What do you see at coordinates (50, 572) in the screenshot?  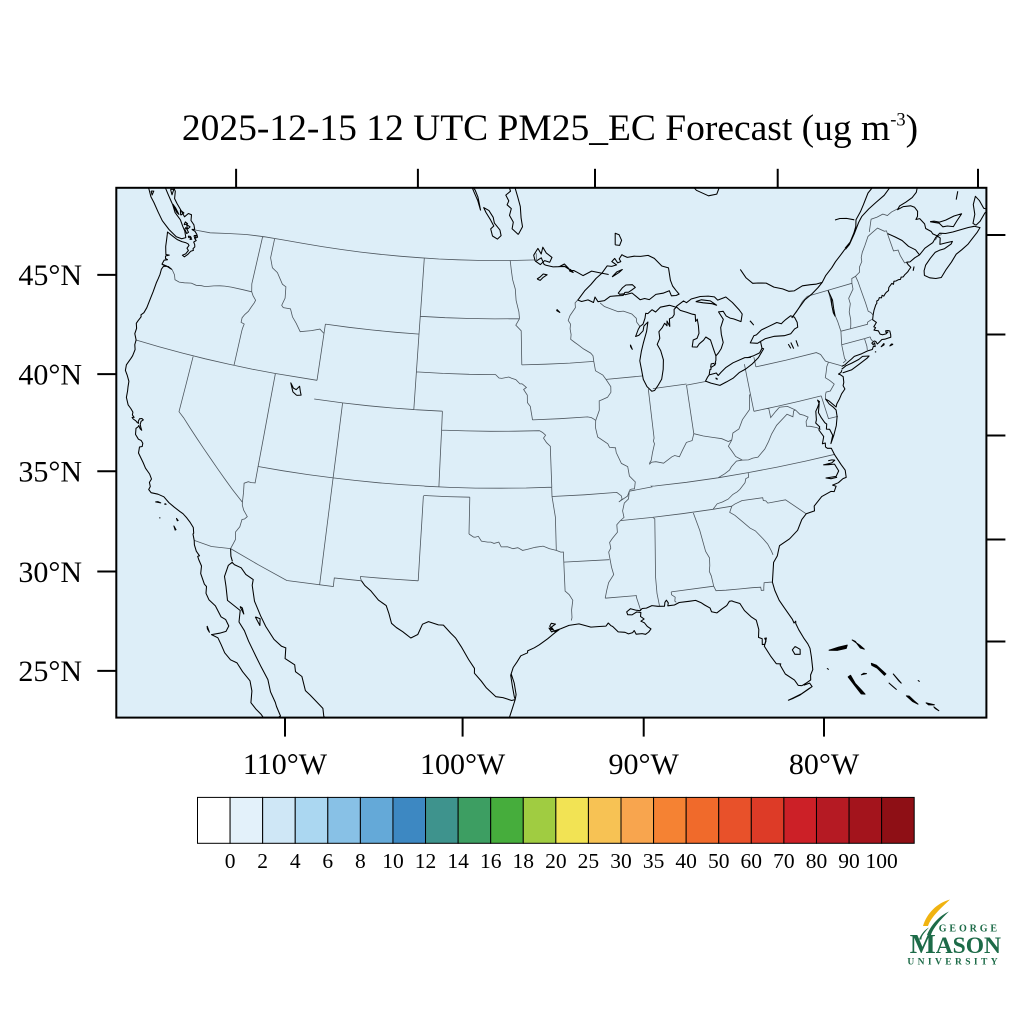 I see `svg-text: 30°N` at bounding box center [50, 572].